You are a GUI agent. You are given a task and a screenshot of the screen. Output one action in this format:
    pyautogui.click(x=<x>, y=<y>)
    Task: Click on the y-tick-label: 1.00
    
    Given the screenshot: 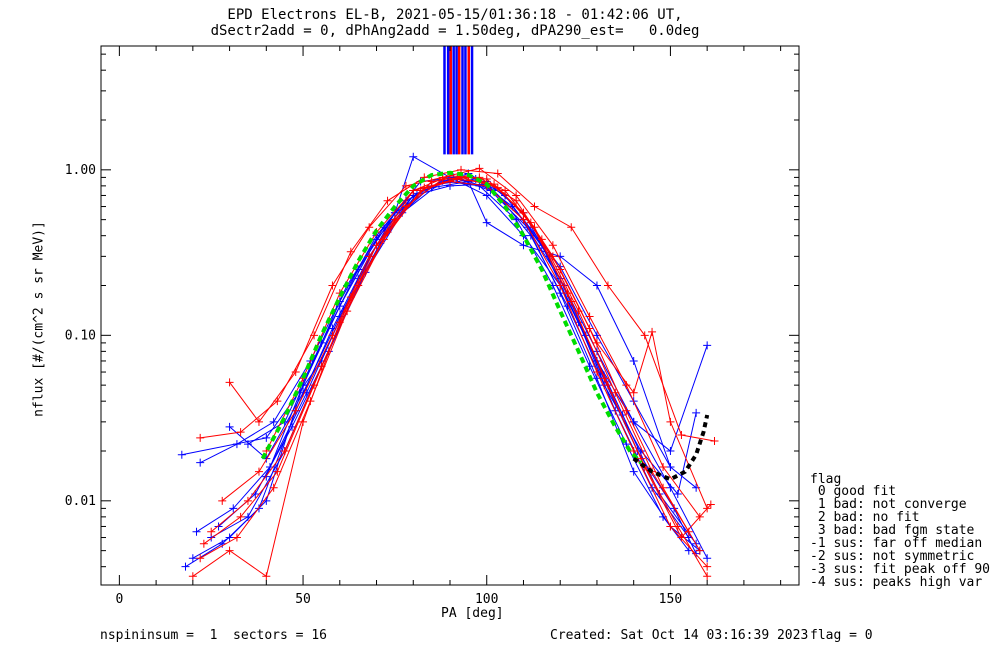 What is the action you would take?
    pyautogui.click(x=80, y=170)
    